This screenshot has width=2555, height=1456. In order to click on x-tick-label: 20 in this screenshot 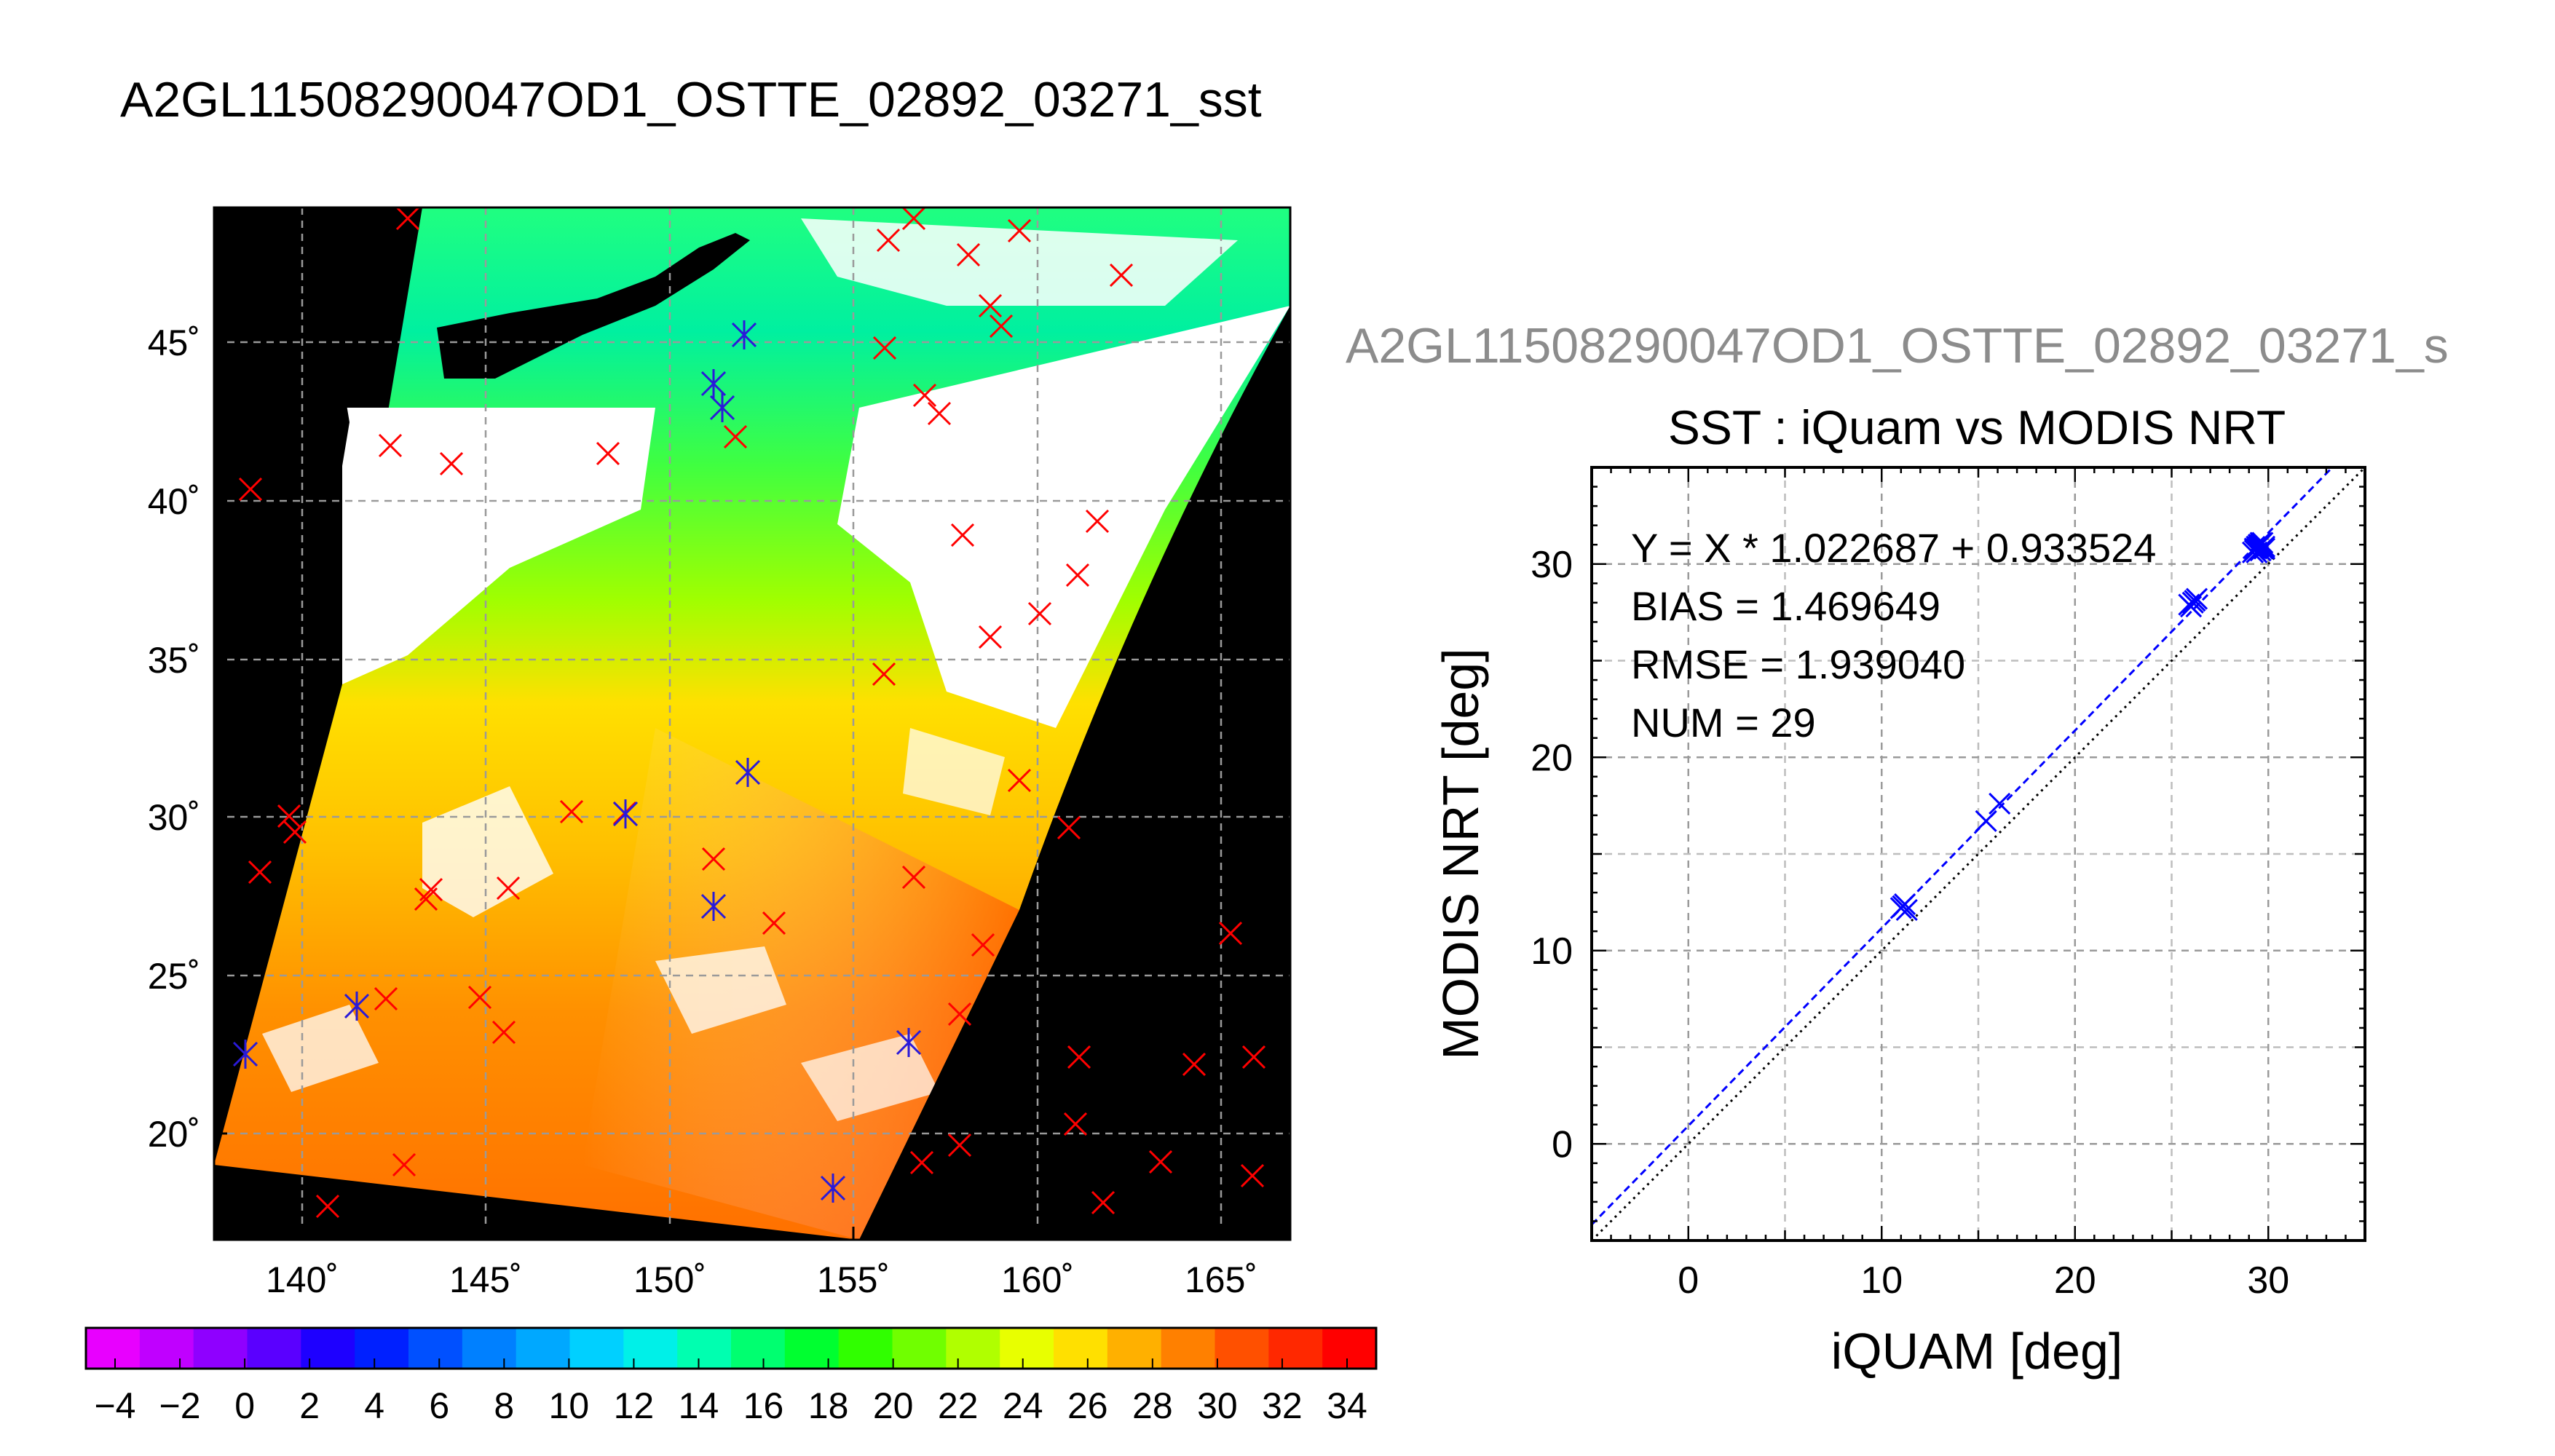, I will do `click(2075, 1280)`.